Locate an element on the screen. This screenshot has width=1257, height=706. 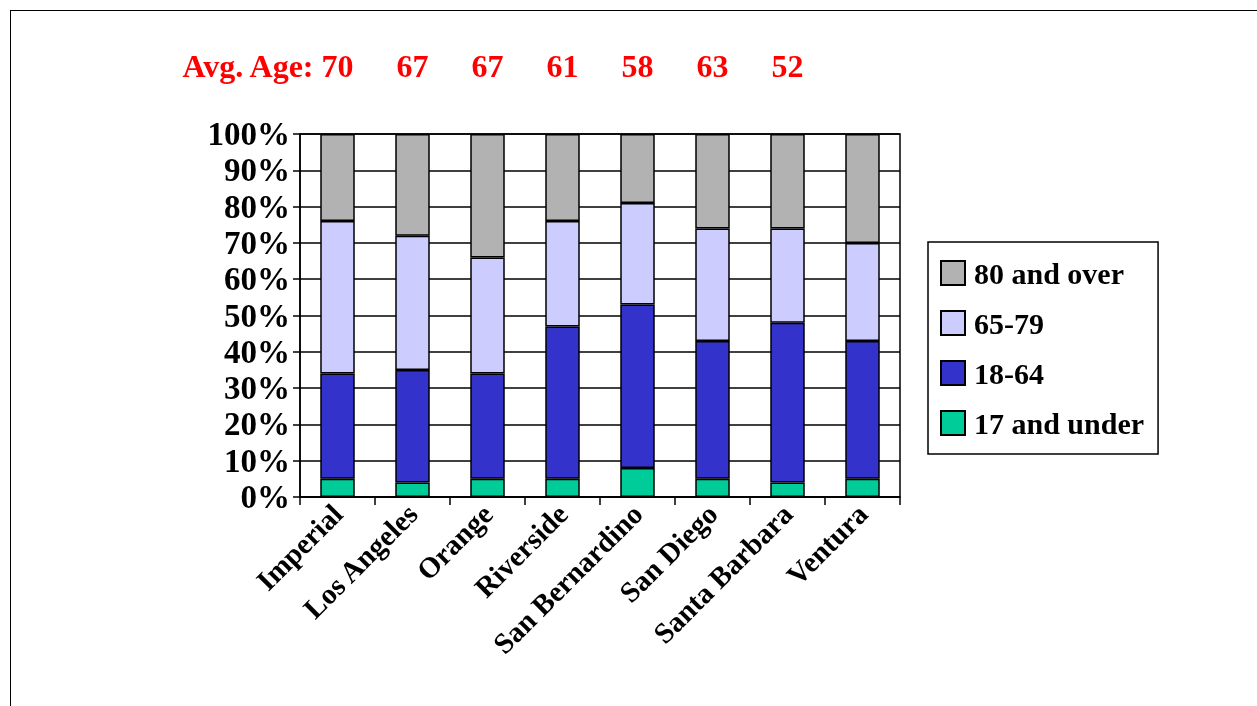
text: 52 is located at coordinates (787, 66).